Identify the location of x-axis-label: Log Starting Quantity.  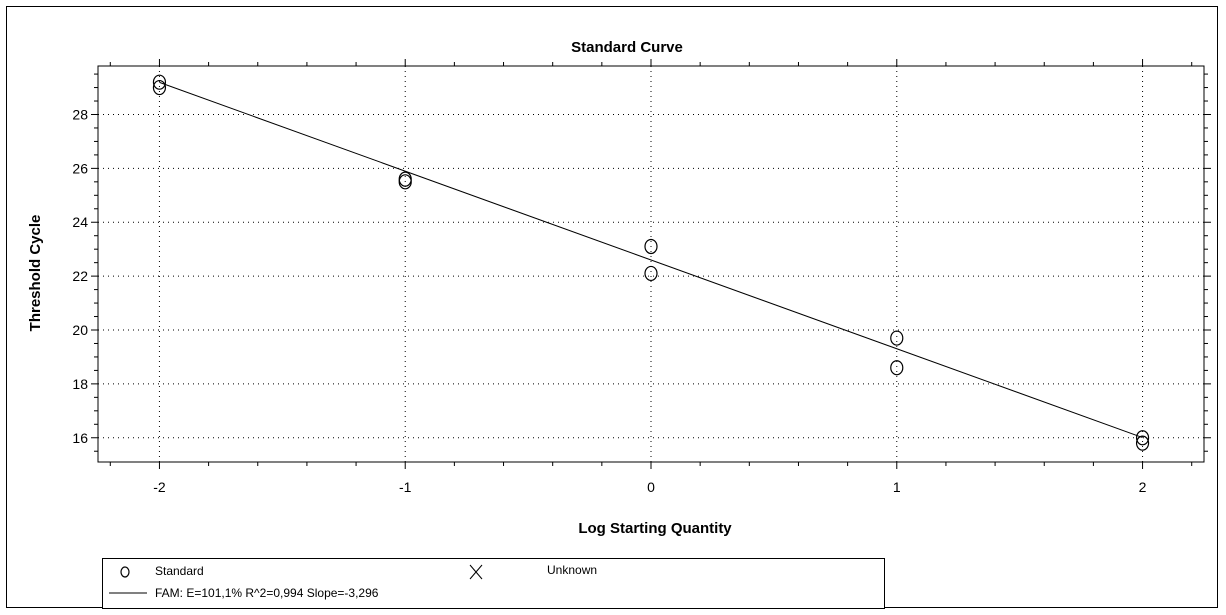
(655, 528).